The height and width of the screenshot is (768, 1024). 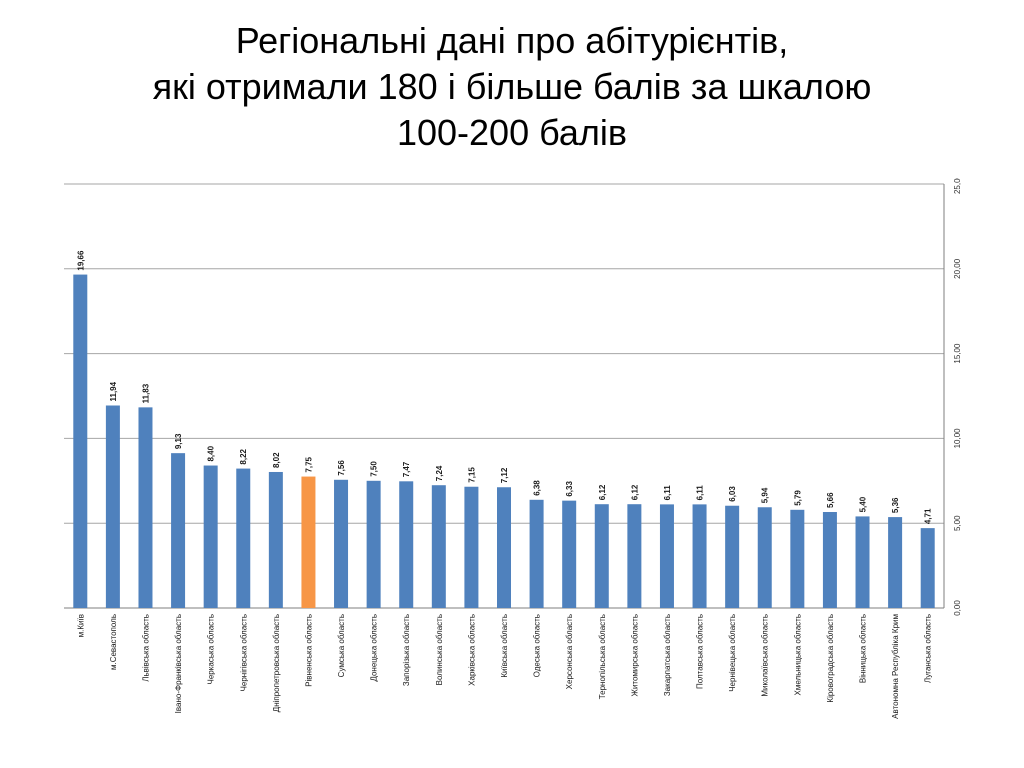 I want to click on y-tick-label: 10,00, so click(x=957, y=438).